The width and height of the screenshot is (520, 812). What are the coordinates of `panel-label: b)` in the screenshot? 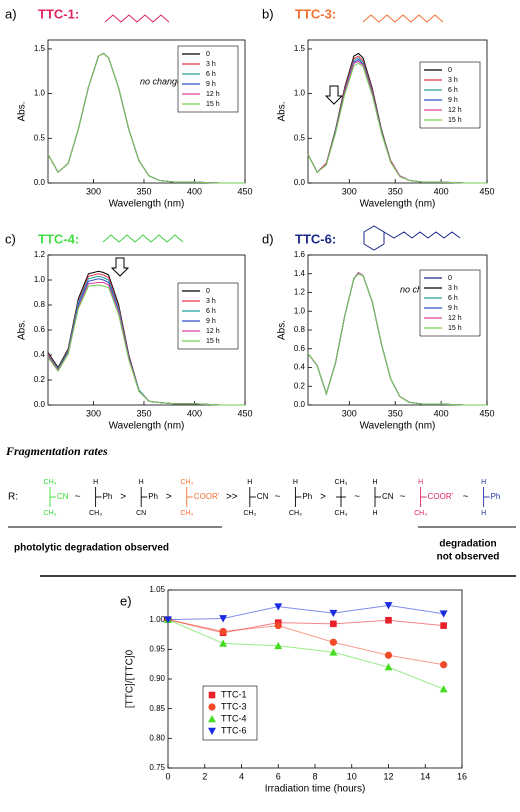 It's located at (268, 13).